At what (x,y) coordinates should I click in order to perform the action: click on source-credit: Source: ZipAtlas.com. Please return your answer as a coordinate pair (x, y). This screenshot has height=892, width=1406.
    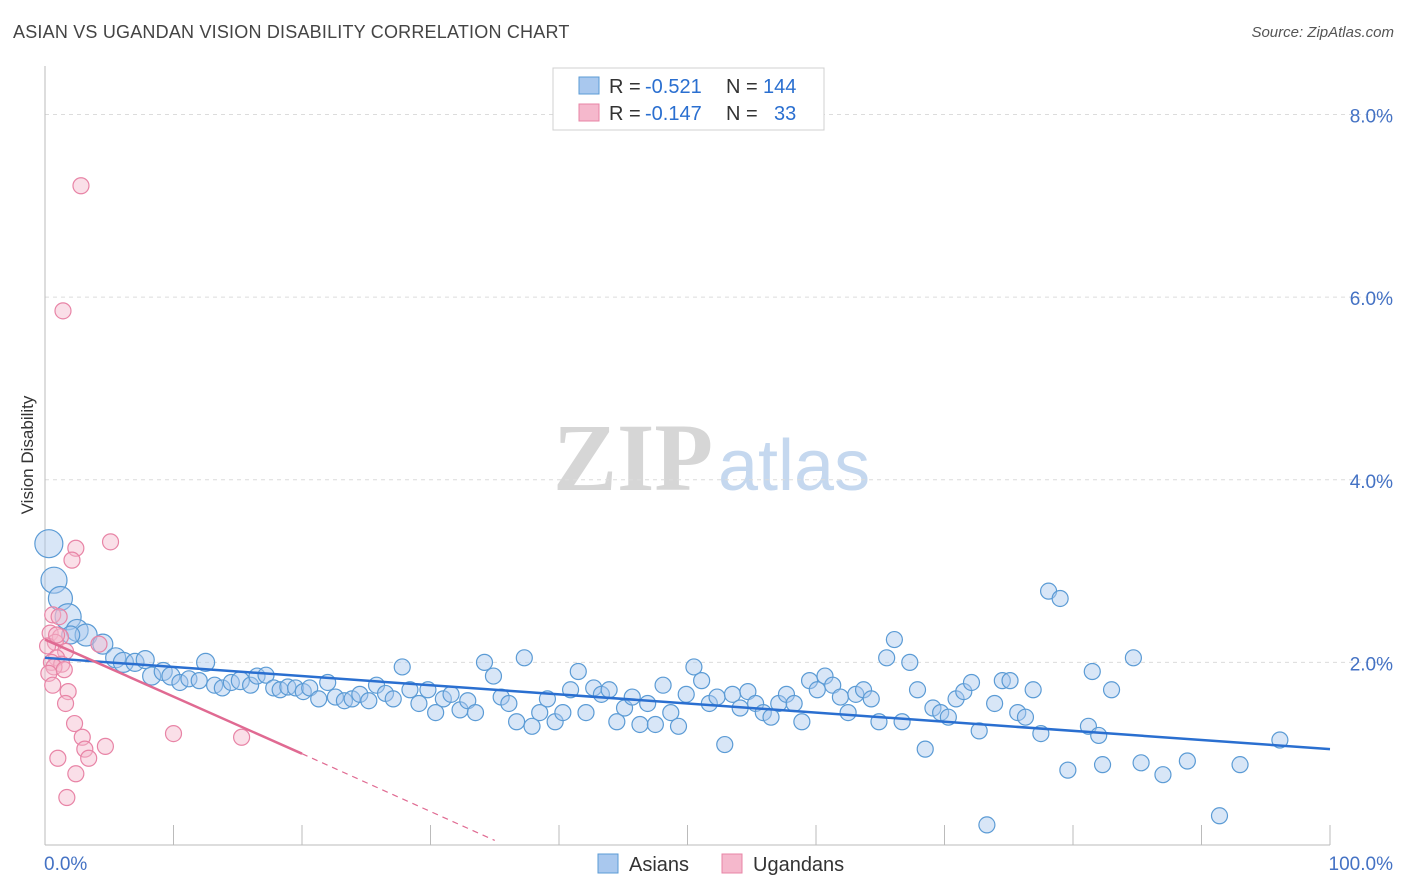
    Looking at the image, I should click on (1322, 32).